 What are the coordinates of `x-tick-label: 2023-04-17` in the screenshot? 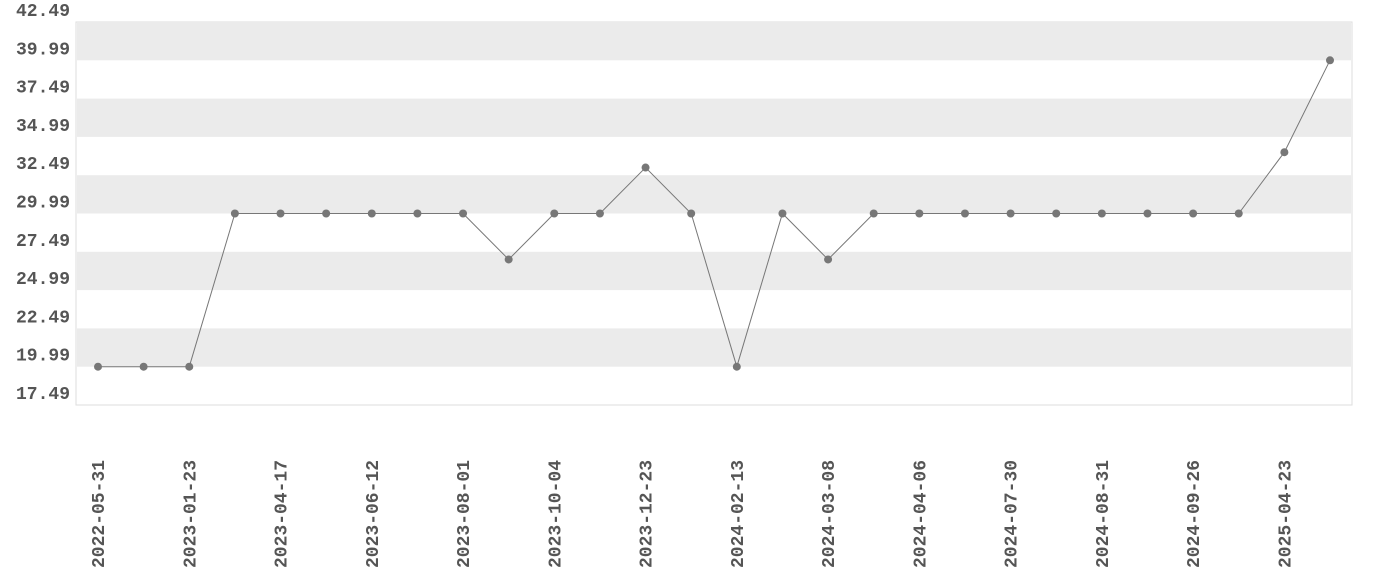 It's located at (283, 514).